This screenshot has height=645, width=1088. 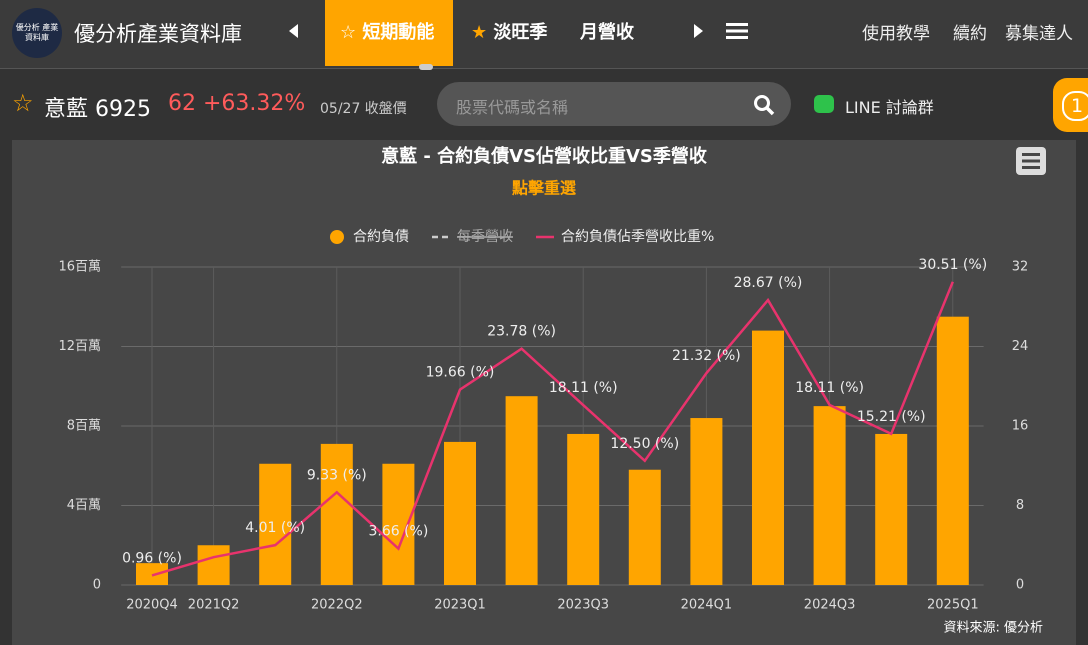 I want to click on next-arrow, so click(x=698, y=31).